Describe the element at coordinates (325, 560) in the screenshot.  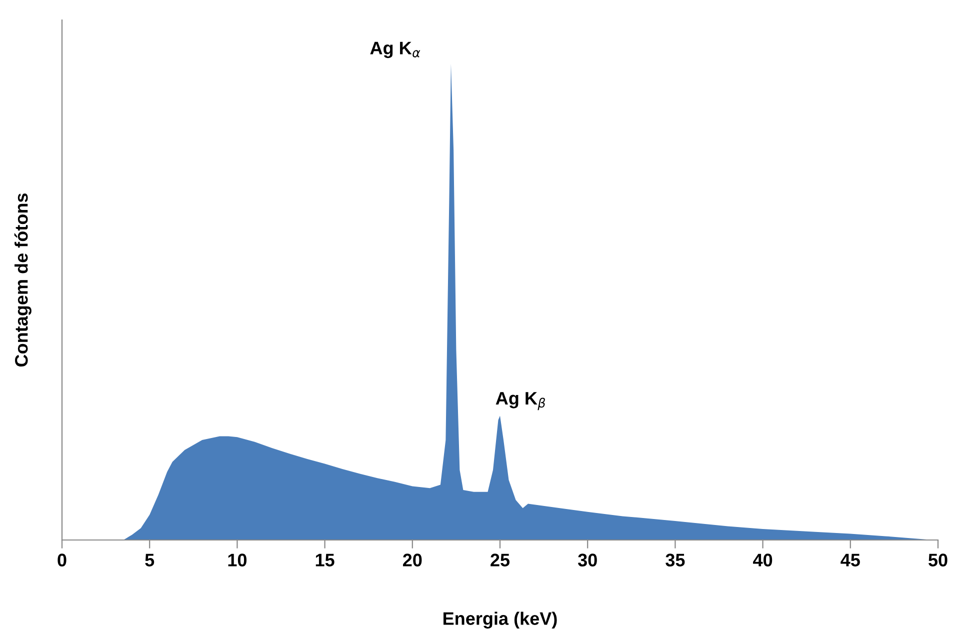
I see `x-tick-label: 15` at that location.